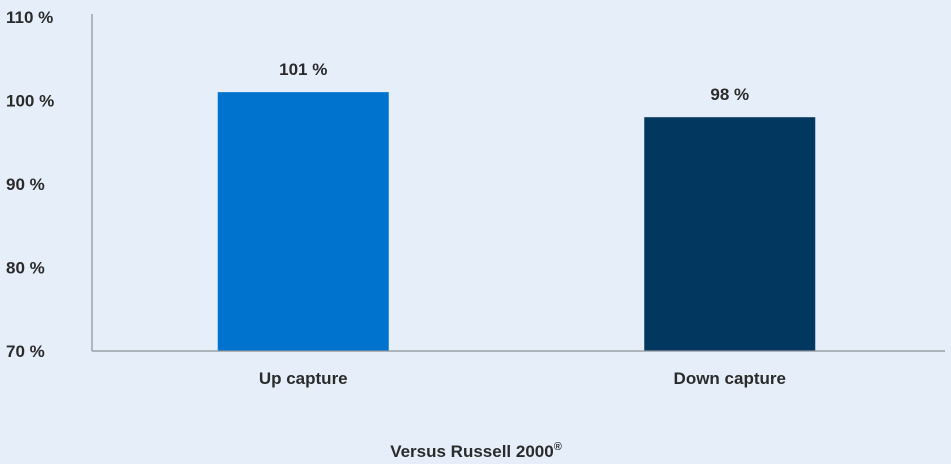  Describe the element at coordinates (25, 184) in the screenshot. I see `y-tick-label: 90 %` at that location.